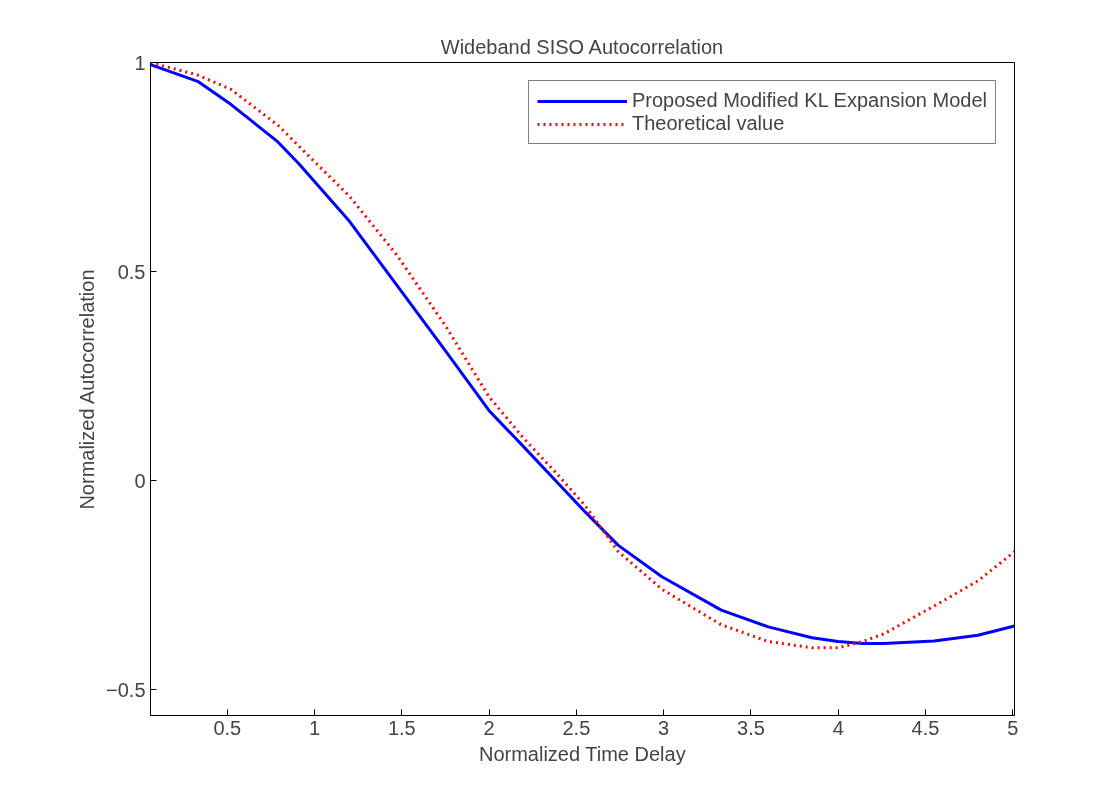 The image size is (1110, 799). Describe the element at coordinates (751, 727) in the screenshot. I see `x-tick-label: 3.5` at that location.